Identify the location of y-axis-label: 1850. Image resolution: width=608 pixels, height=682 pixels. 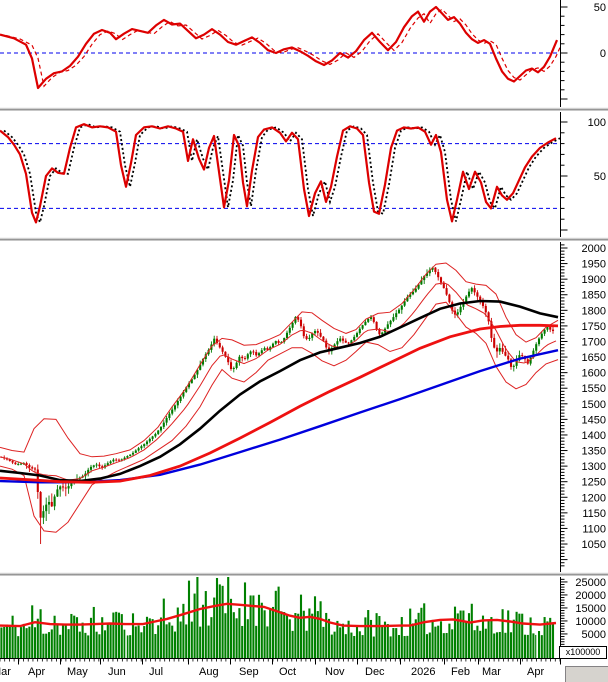
(594, 296).